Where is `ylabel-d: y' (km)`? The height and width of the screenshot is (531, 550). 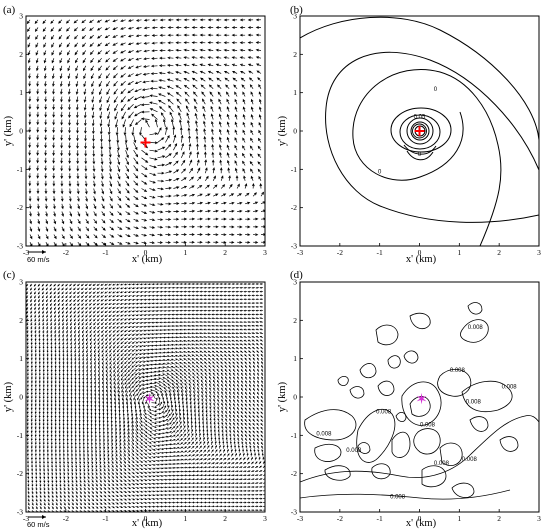
ylabel-d: y' (km) is located at coordinates (282, 396).